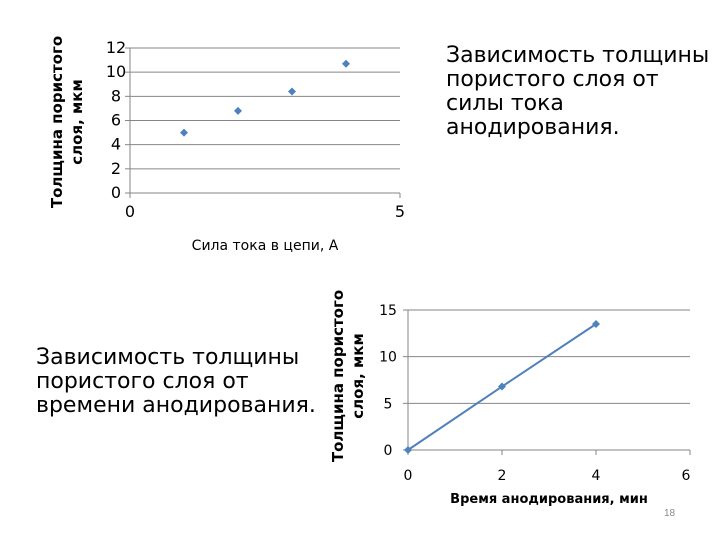 This screenshot has height=540, width=720. I want to click on chart2-y-tick-label: 5, so click(388, 404).